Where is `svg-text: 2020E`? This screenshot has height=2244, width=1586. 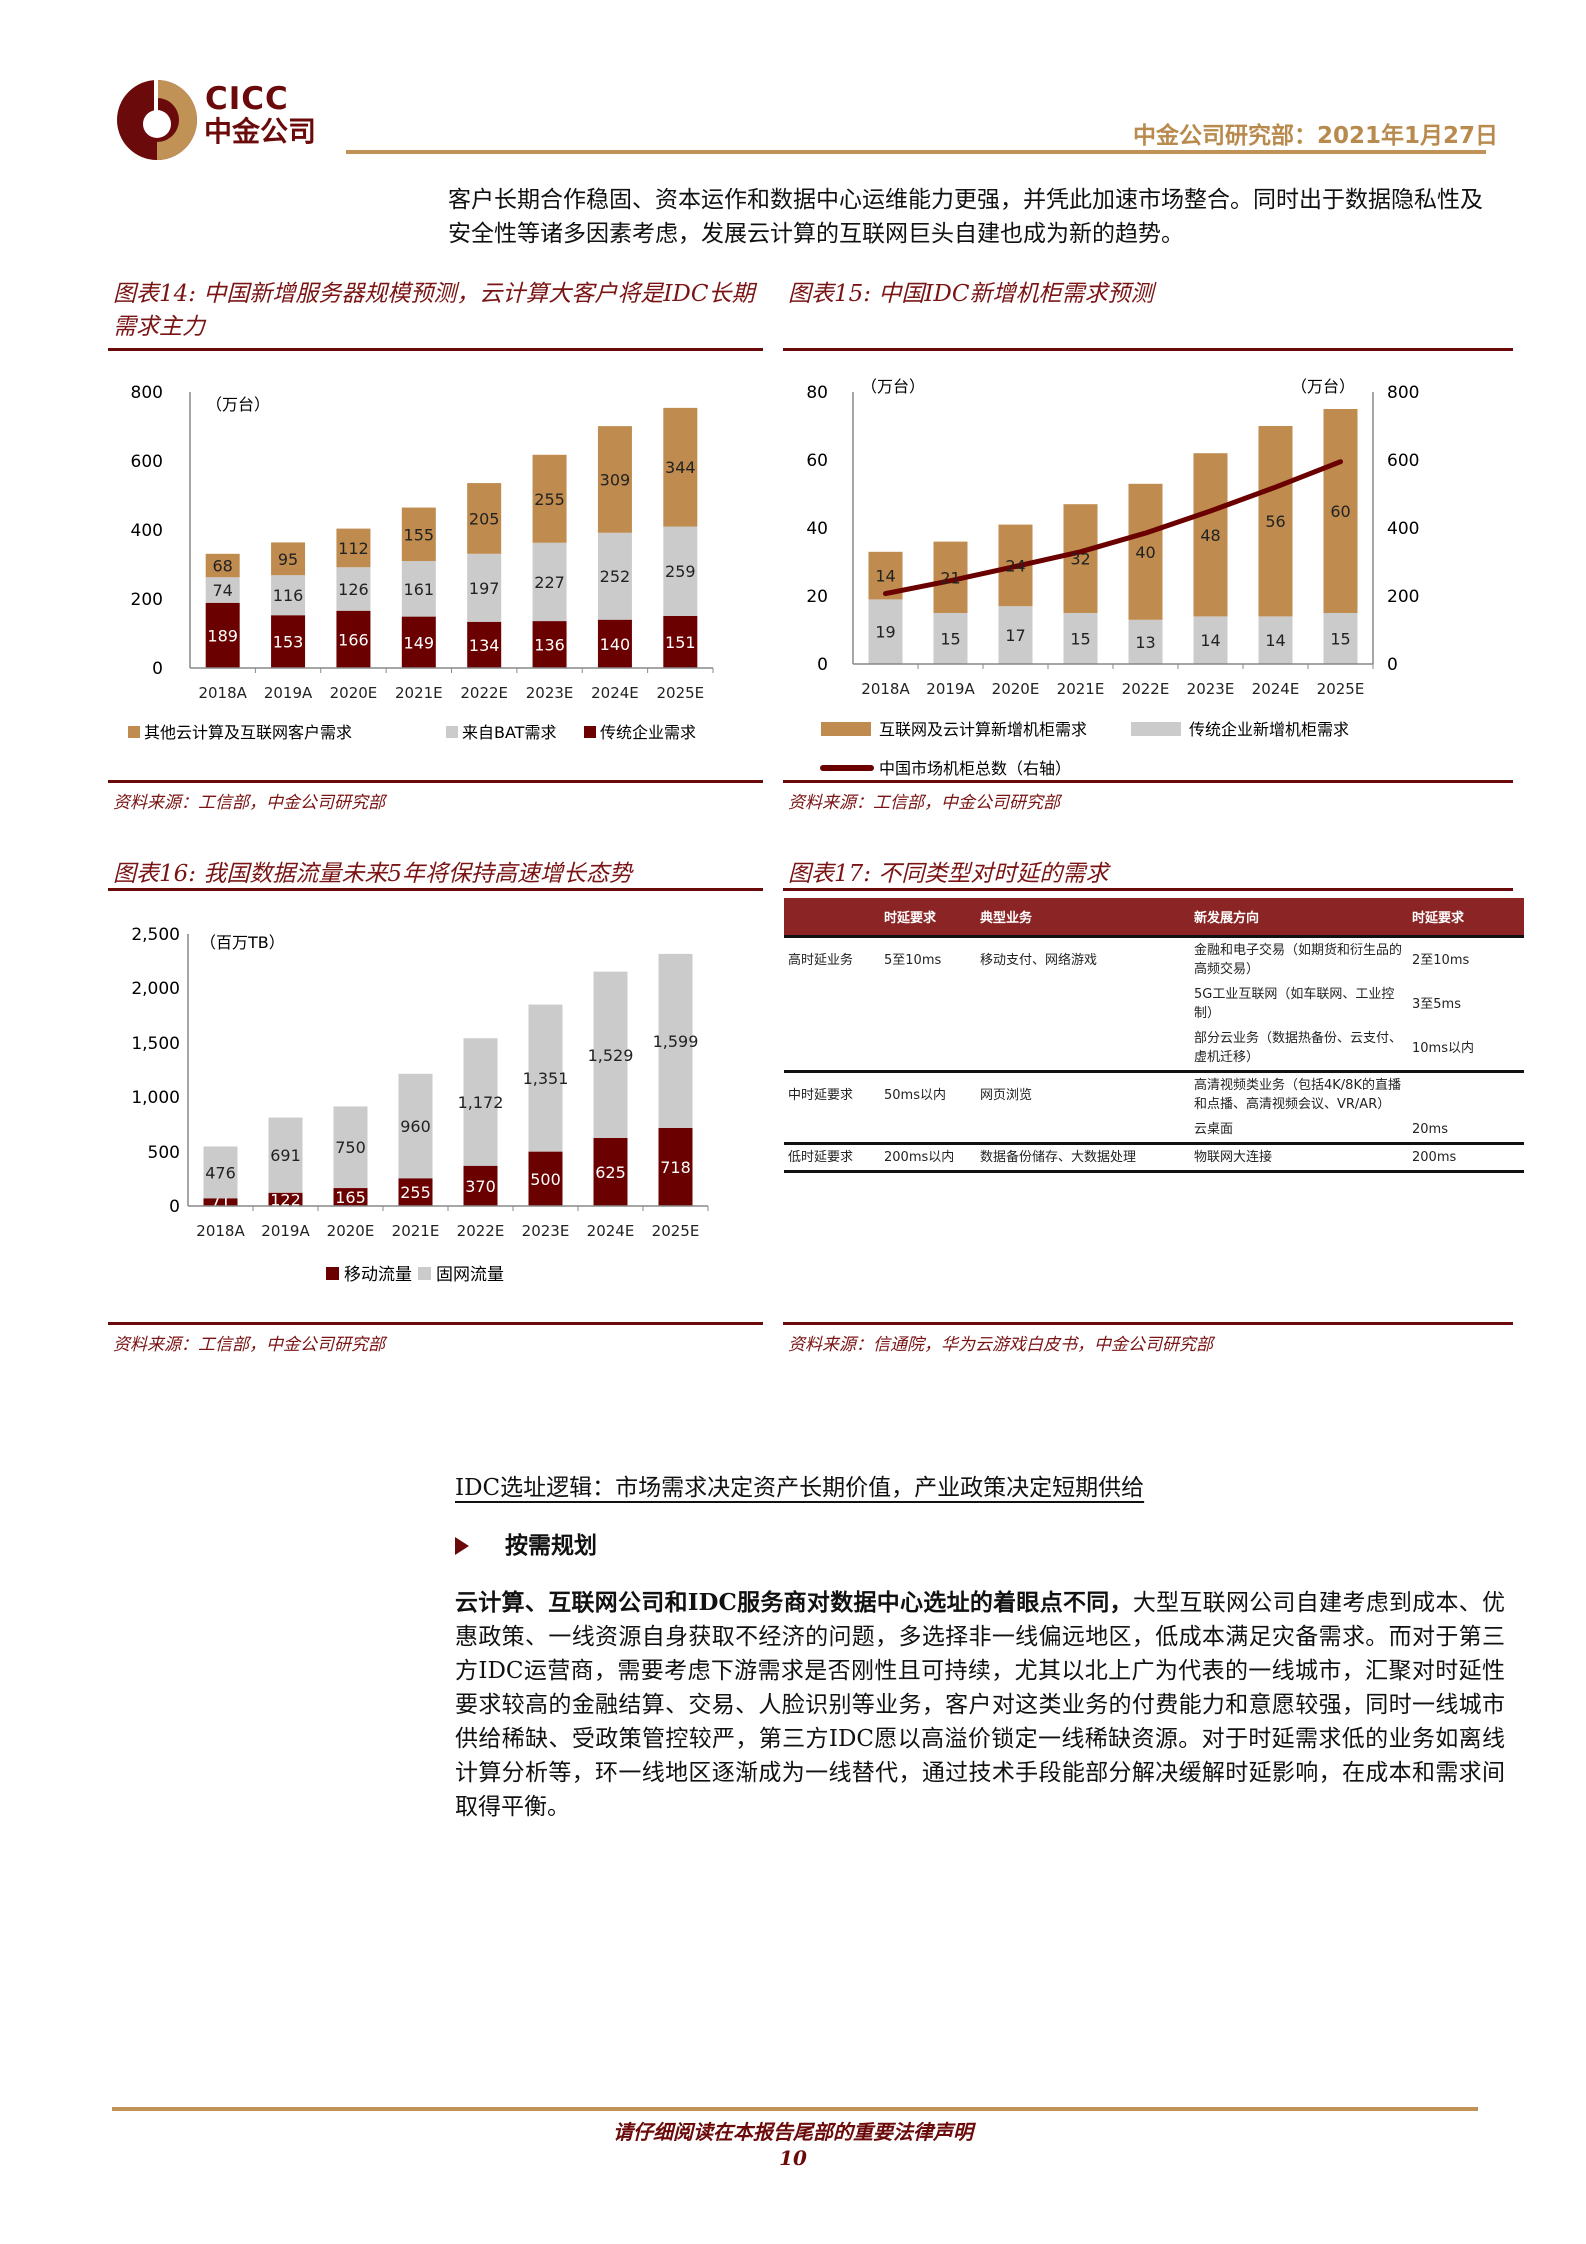
svg-text: 2020E is located at coordinates (351, 1231).